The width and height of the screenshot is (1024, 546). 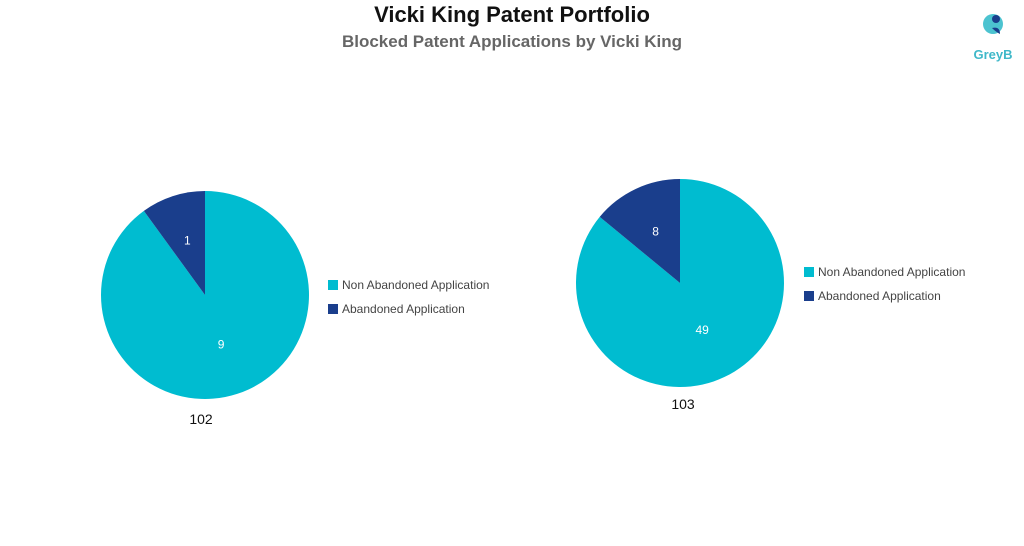 What do you see at coordinates (201, 419) in the screenshot?
I see `pie-title: 102` at bounding box center [201, 419].